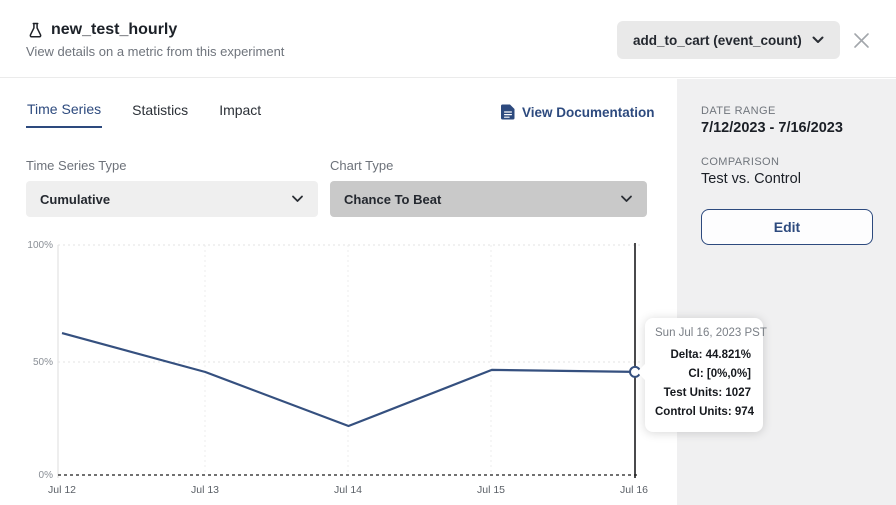 This screenshot has height=505, width=896. I want to click on close-icon, so click(861, 40).